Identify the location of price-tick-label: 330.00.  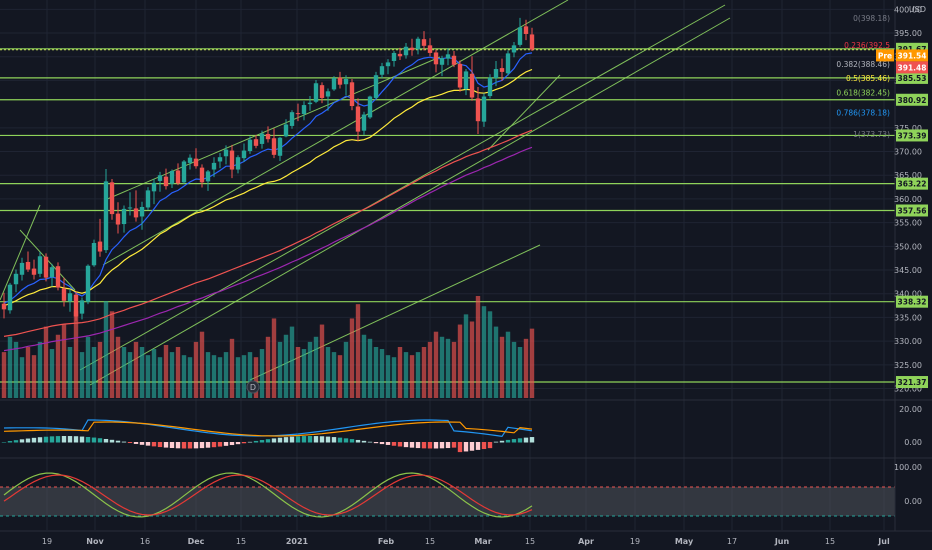
(908, 341).